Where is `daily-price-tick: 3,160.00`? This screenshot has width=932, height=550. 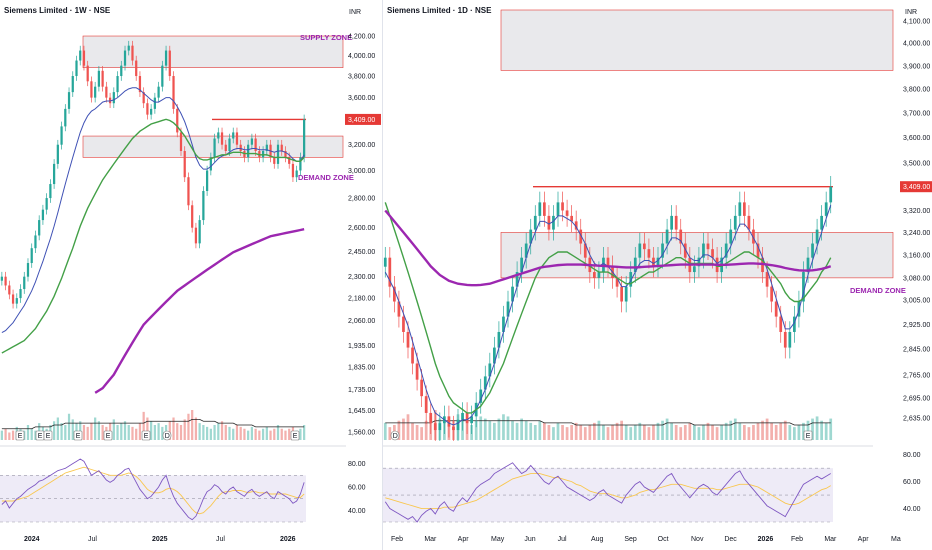
daily-price-tick: 3,160.00 is located at coordinates (916, 255).